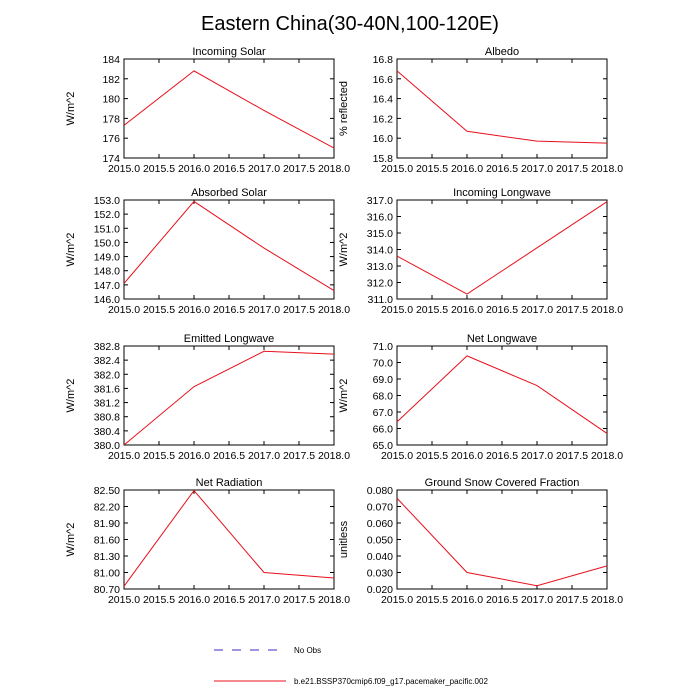 This screenshot has height=700, width=700. I want to click on y-tick-label: 82.20, so click(107, 508).